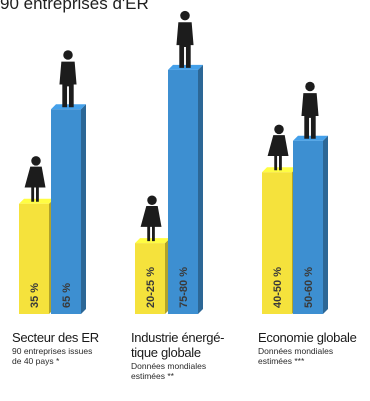 This screenshot has height=401, width=370. Describe the element at coordinates (151, 287) in the screenshot. I see `bar-value-label: 20-25 %` at that location.